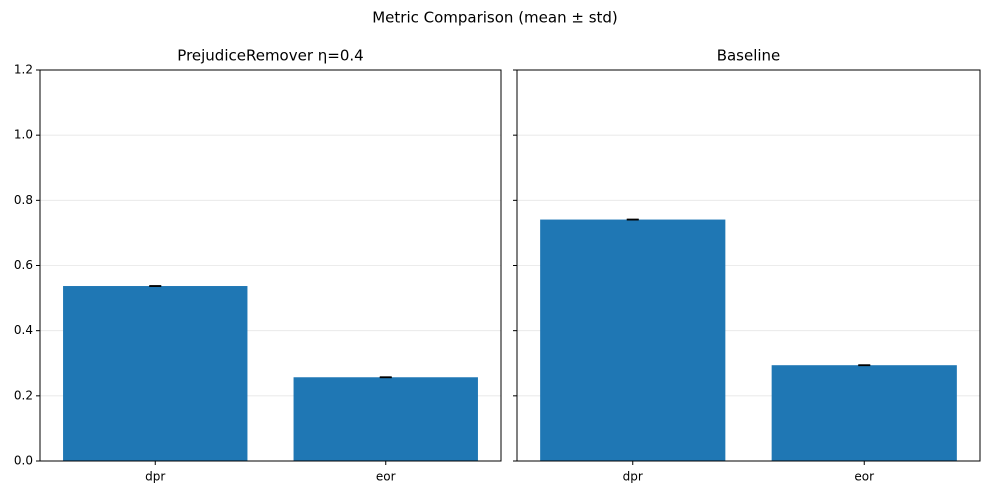 Image resolution: width=990 pixels, height=495 pixels. What do you see at coordinates (270, 56) in the screenshot?
I see `subplot-title: PrejudiceRemover η=0.4` at bounding box center [270, 56].